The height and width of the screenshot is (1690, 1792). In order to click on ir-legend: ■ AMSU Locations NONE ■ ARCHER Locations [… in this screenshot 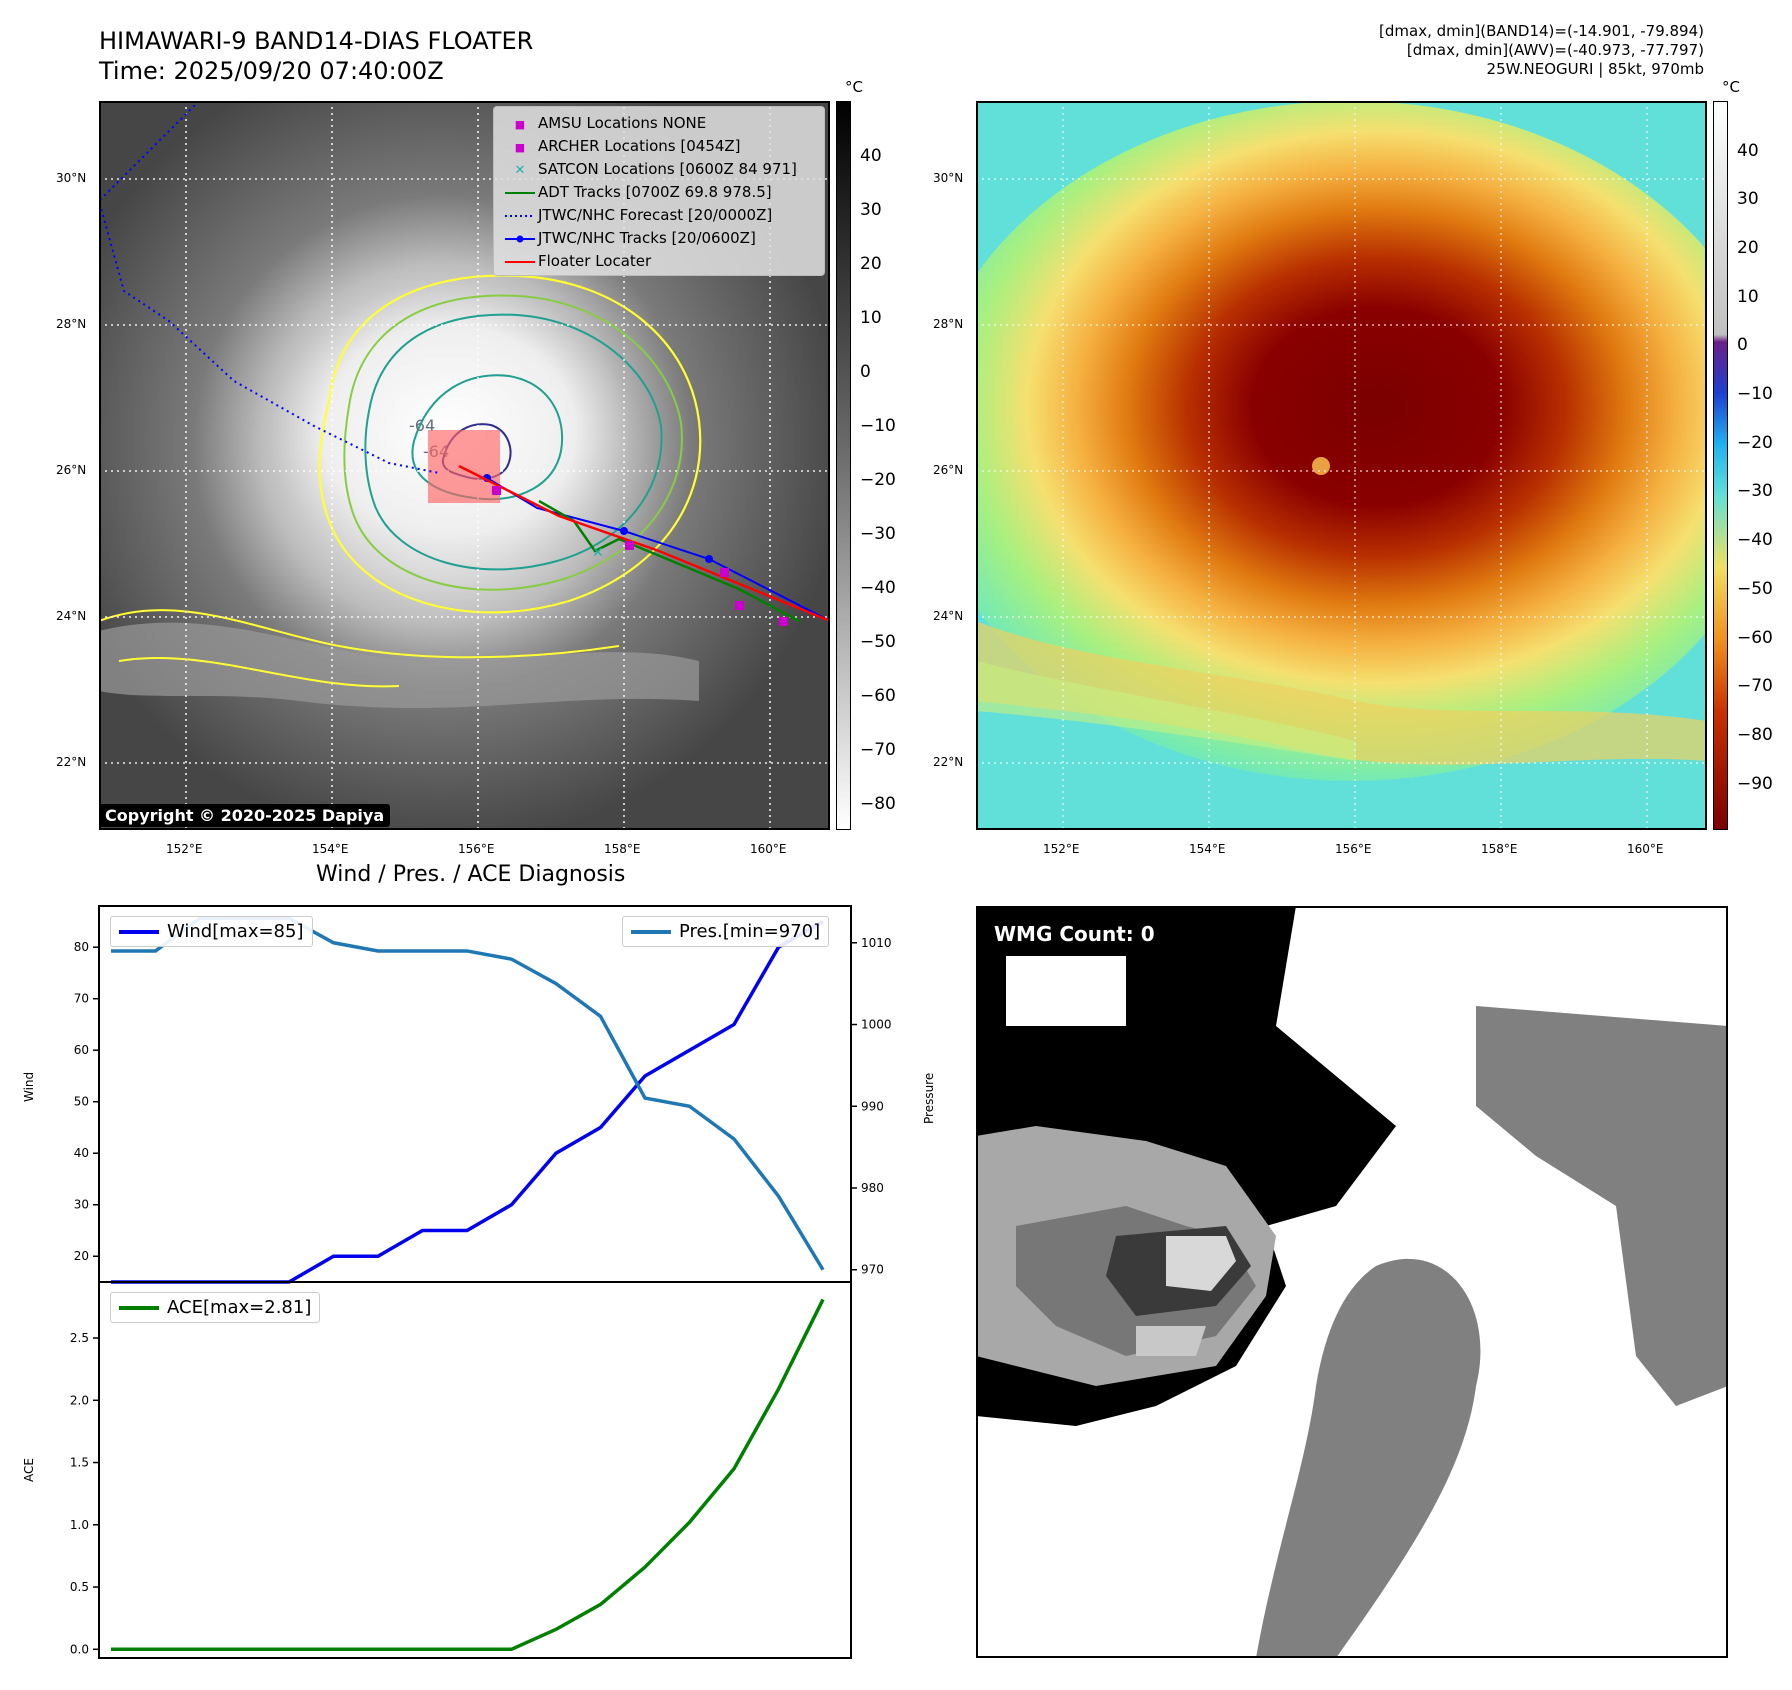, I will do `click(659, 191)`.